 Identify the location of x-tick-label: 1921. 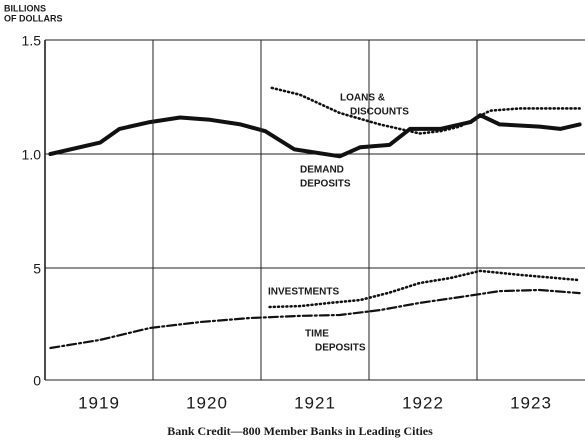
(315, 402).